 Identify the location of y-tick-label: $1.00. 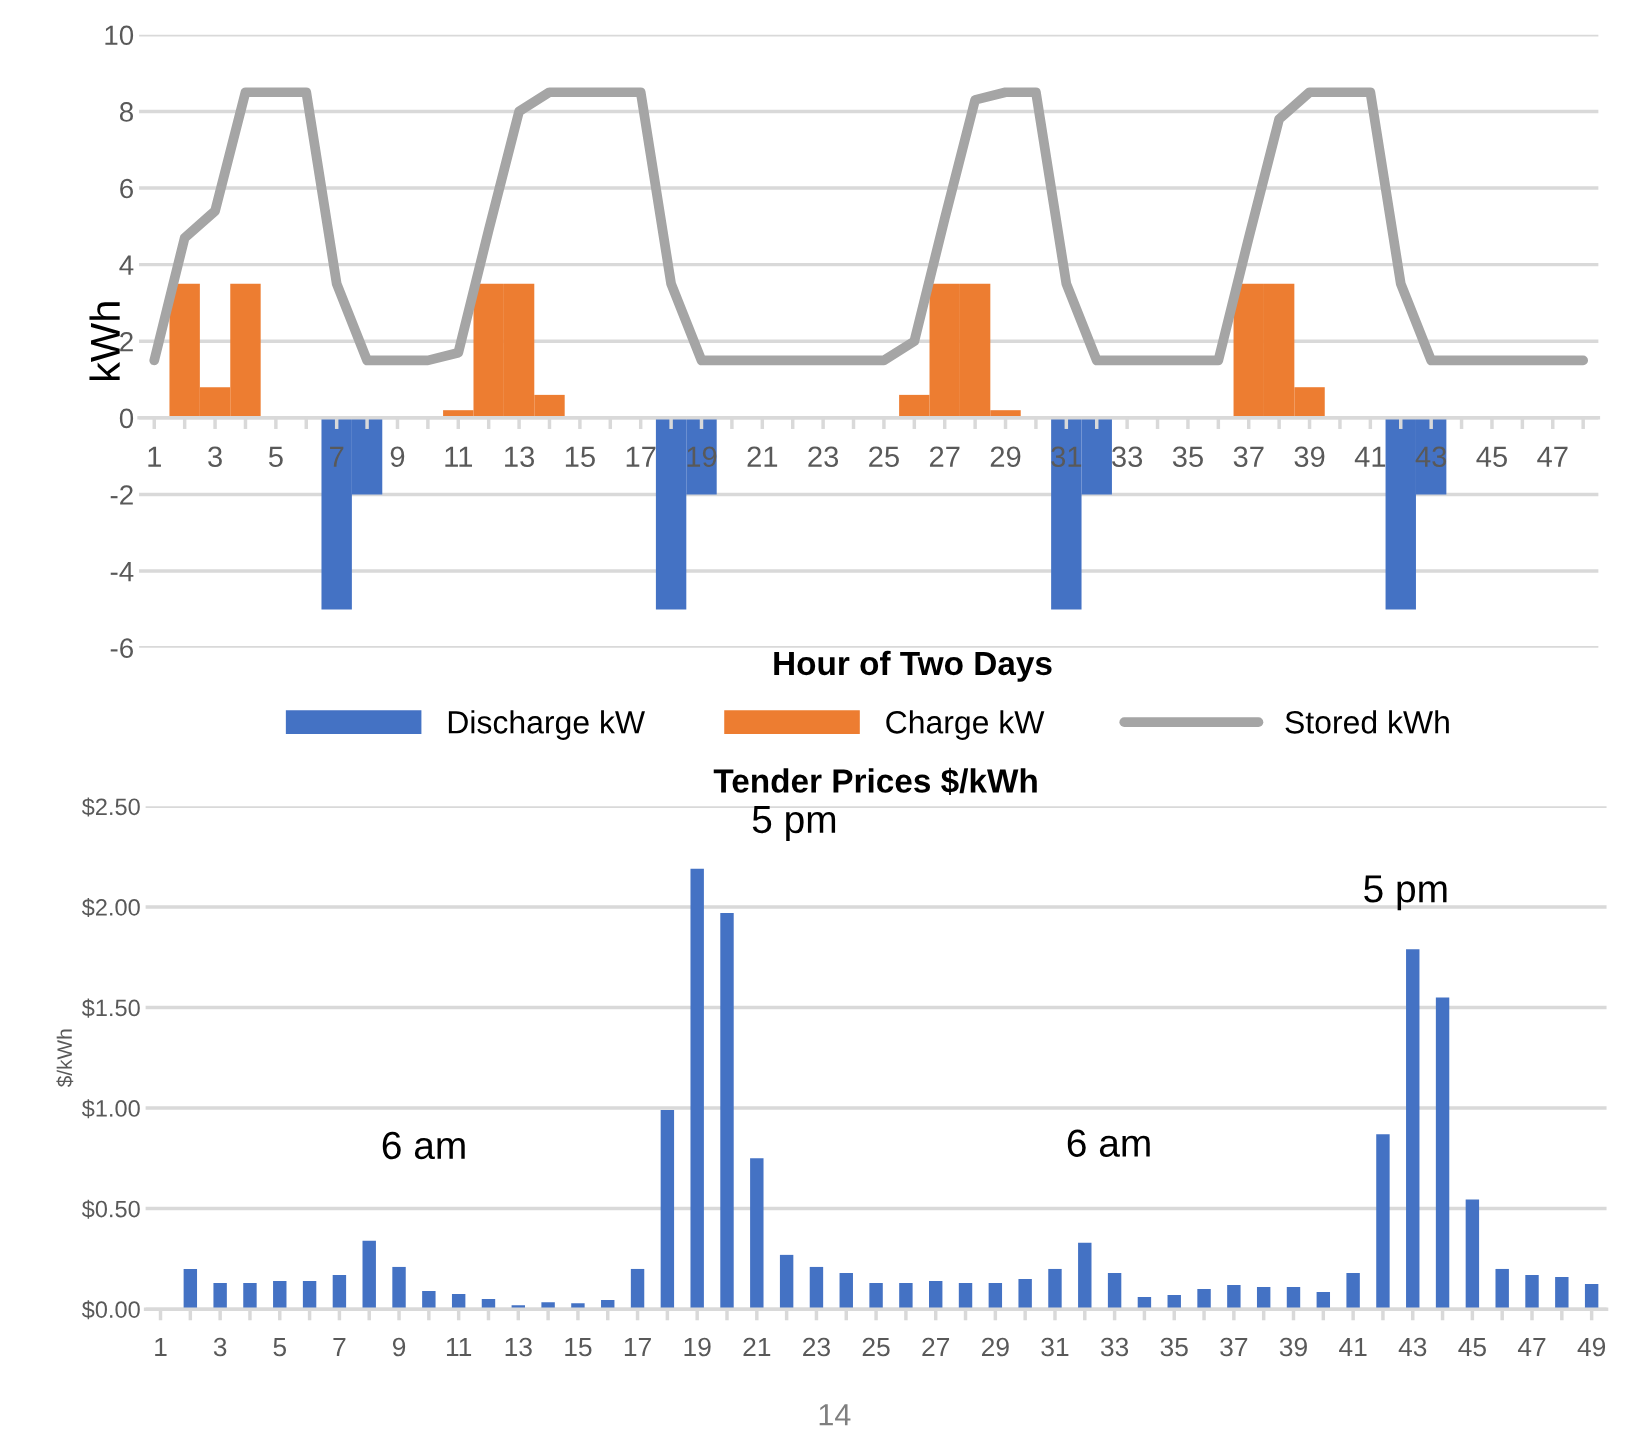
(110, 1109).